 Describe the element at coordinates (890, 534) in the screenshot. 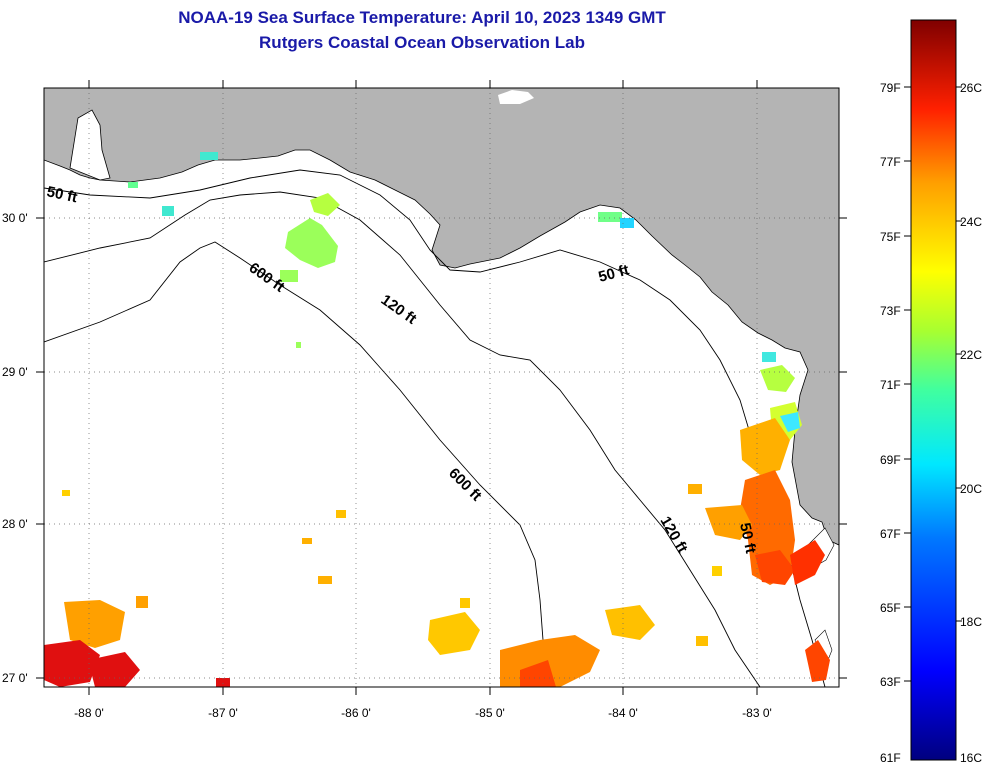

I see `fahrenheit-label: 67F` at that location.